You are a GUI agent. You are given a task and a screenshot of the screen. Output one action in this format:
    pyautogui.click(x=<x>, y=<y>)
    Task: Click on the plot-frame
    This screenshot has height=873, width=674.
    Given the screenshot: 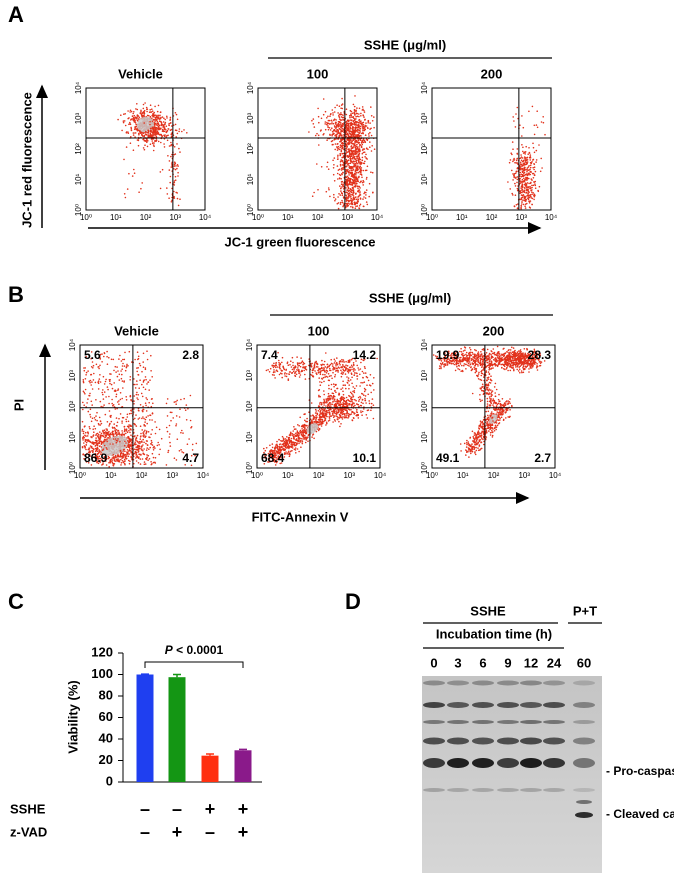 What is the action you would take?
    pyautogui.click(x=317, y=149)
    